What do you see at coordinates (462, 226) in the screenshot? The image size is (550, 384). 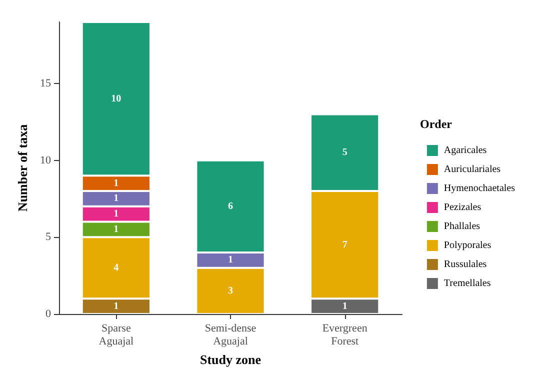 I see `legend-label: Phallales` at bounding box center [462, 226].